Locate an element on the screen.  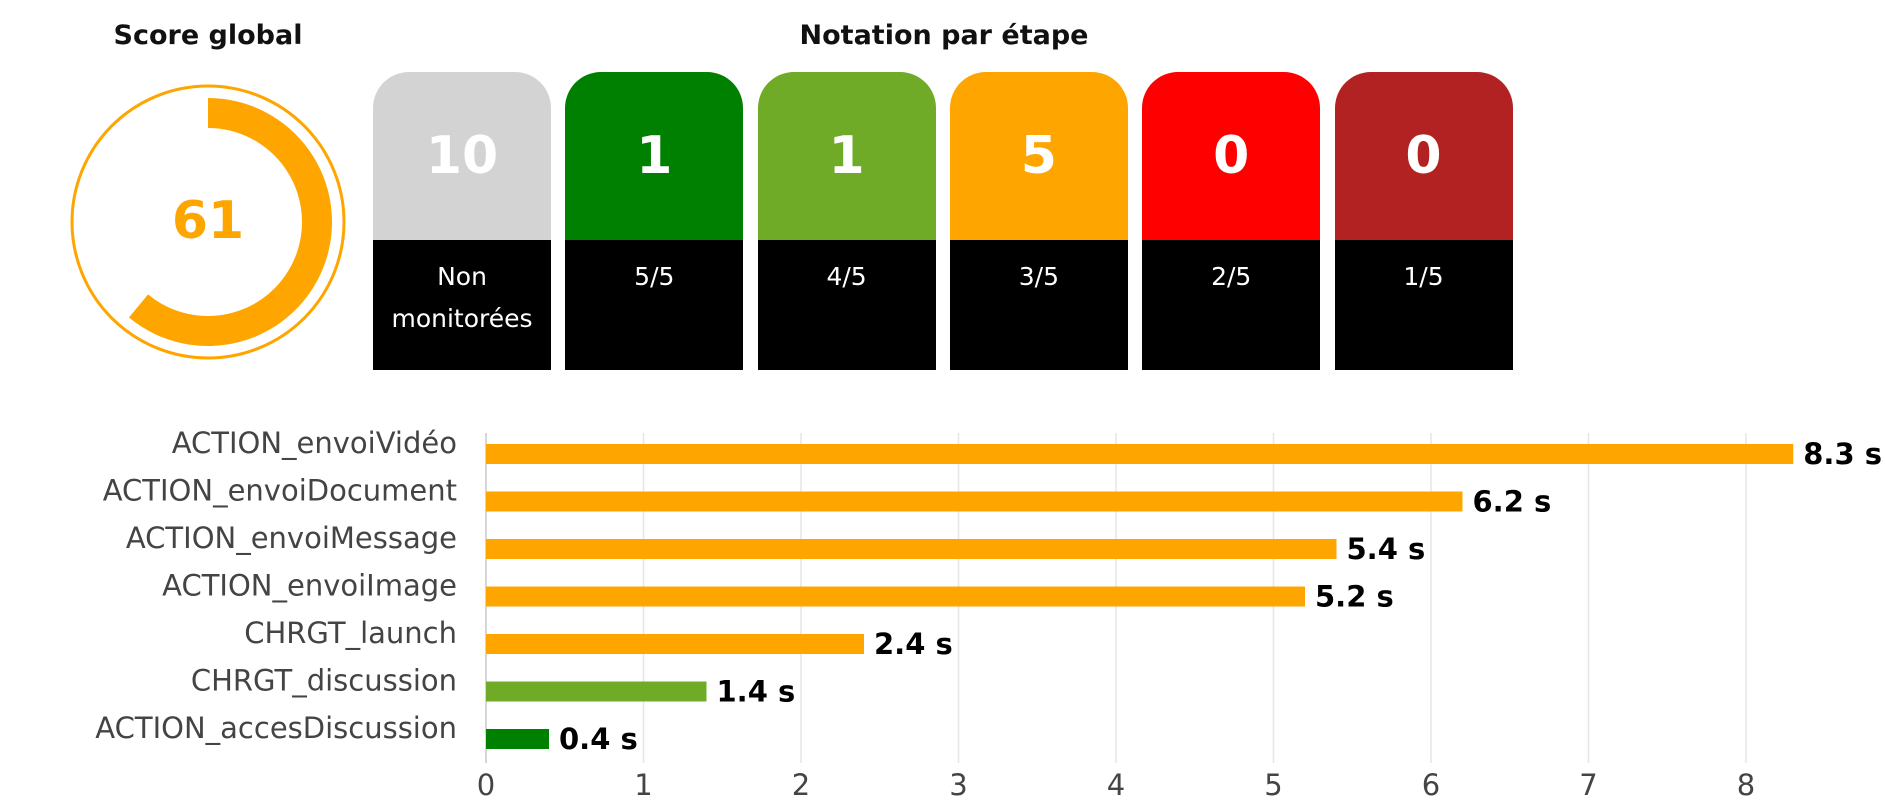
x-tick-label: 2 is located at coordinates (801, 784).